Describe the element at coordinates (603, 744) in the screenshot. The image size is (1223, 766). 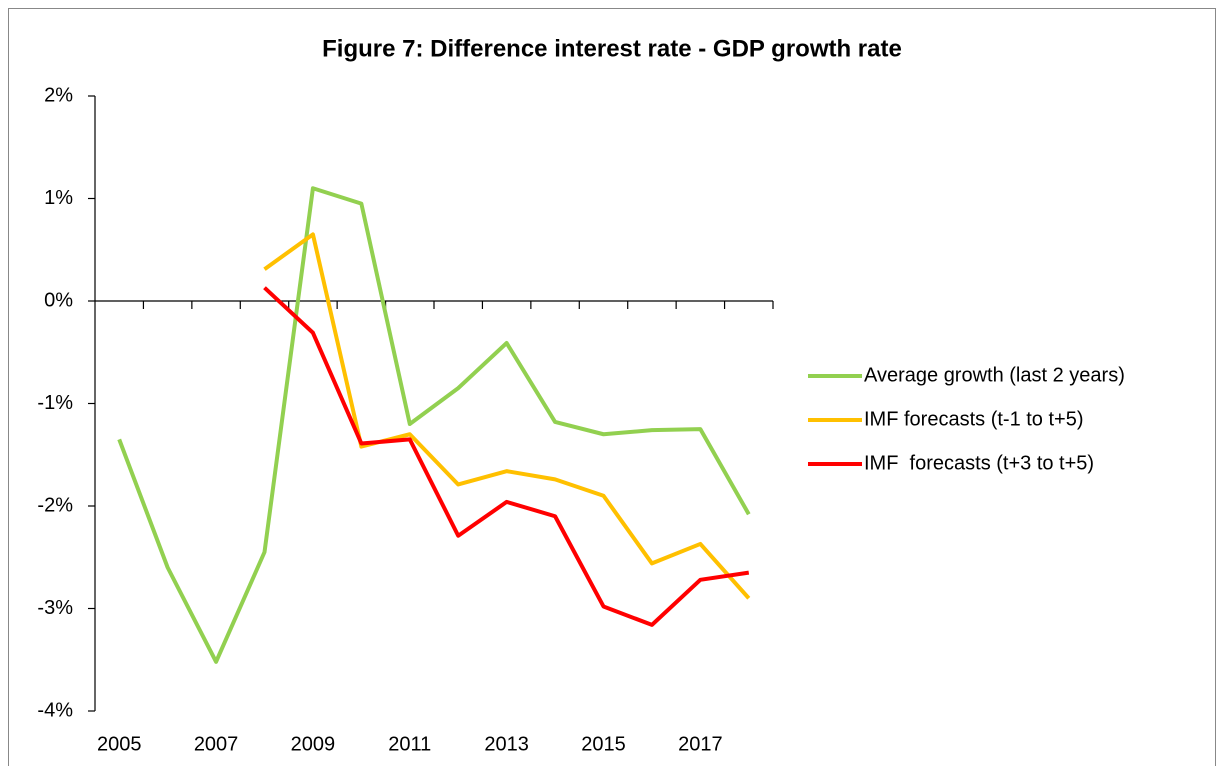
I see `x-tick-label: 2015` at that location.